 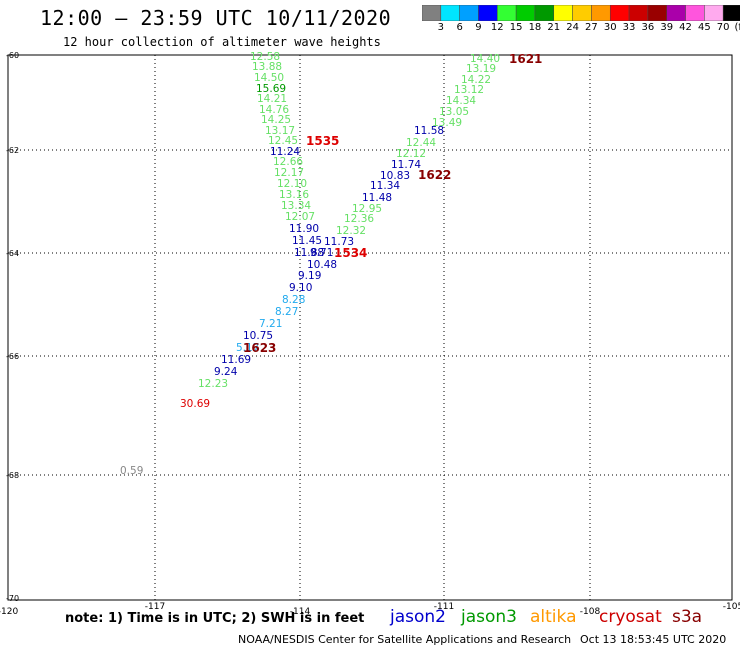 What do you see at coordinates (12, 598) in the screenshot?
I see `latitude-label: -70` at bounding box center [12, 598].